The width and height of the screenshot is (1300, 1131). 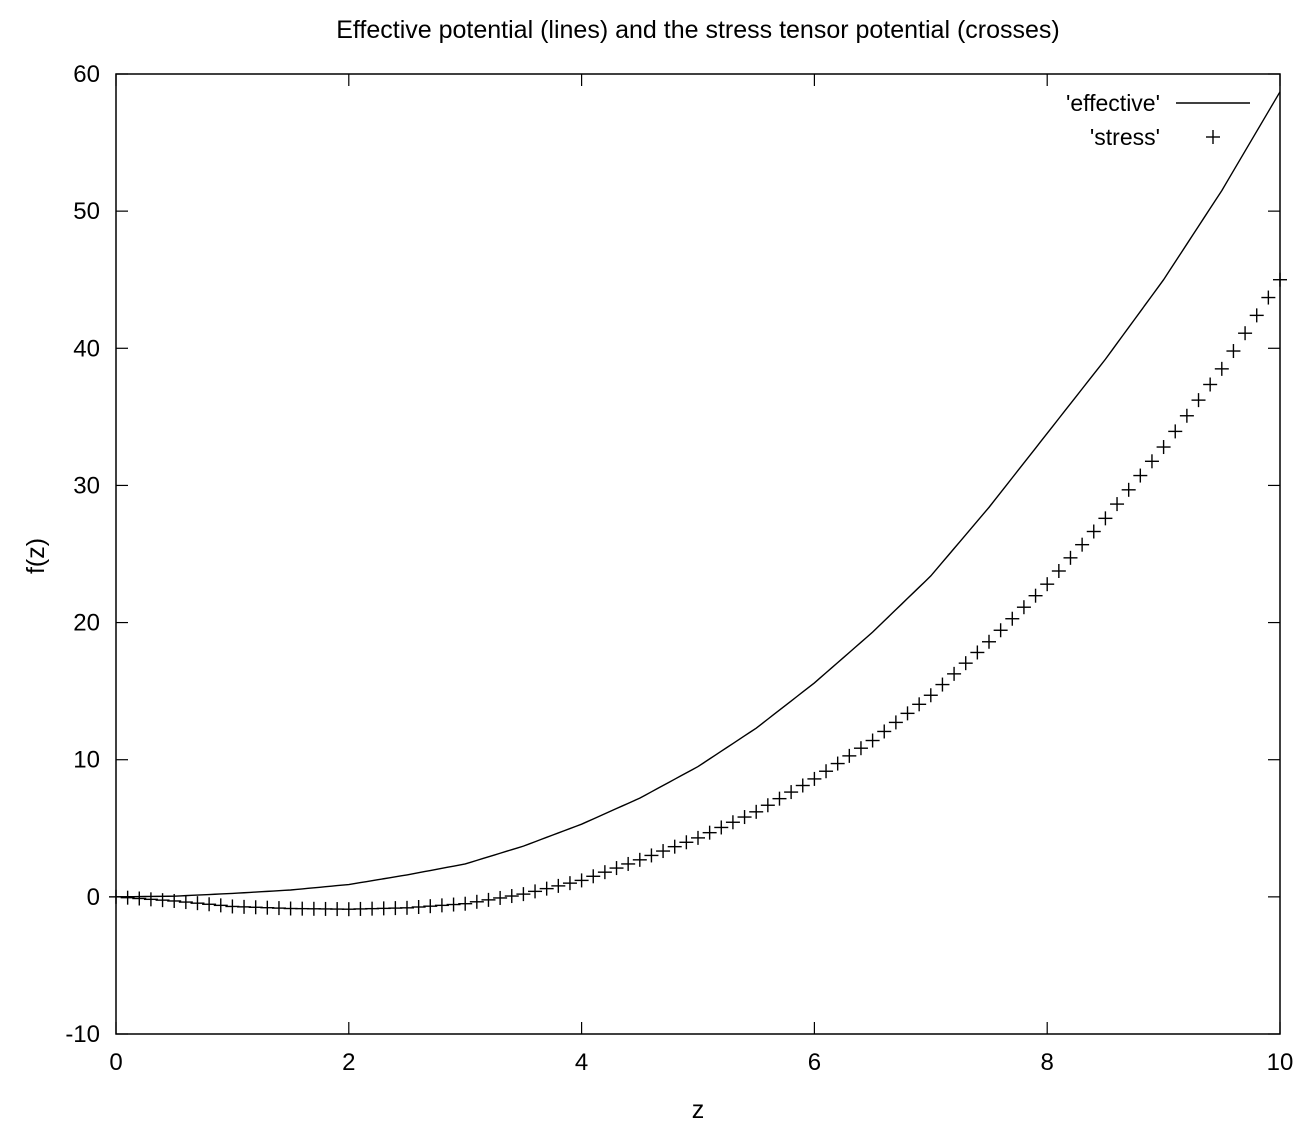 What do you see at coordinates (581, 1062) in the screenshot?
I see `x-tick-label: 4` at bounding box center [581, 1062].